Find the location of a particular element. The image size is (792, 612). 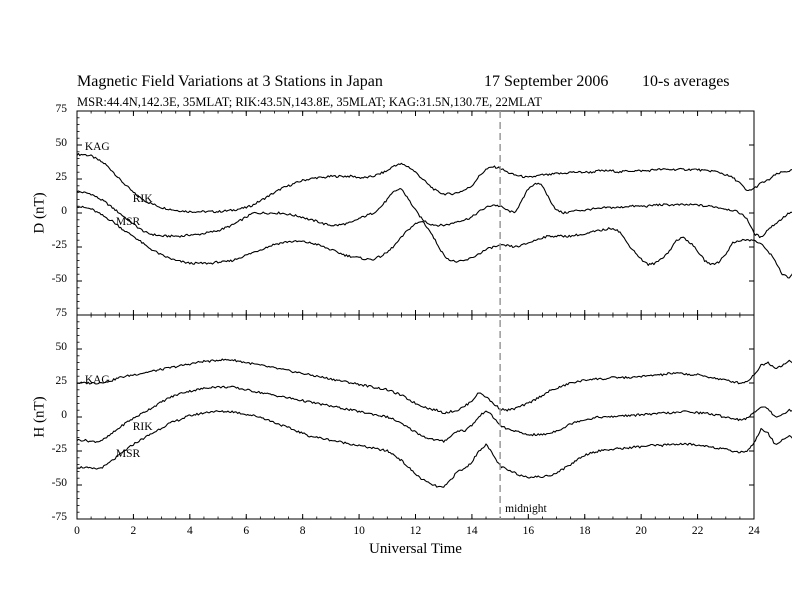

x-tick-label: 14 is located at coordinates (472, 531).